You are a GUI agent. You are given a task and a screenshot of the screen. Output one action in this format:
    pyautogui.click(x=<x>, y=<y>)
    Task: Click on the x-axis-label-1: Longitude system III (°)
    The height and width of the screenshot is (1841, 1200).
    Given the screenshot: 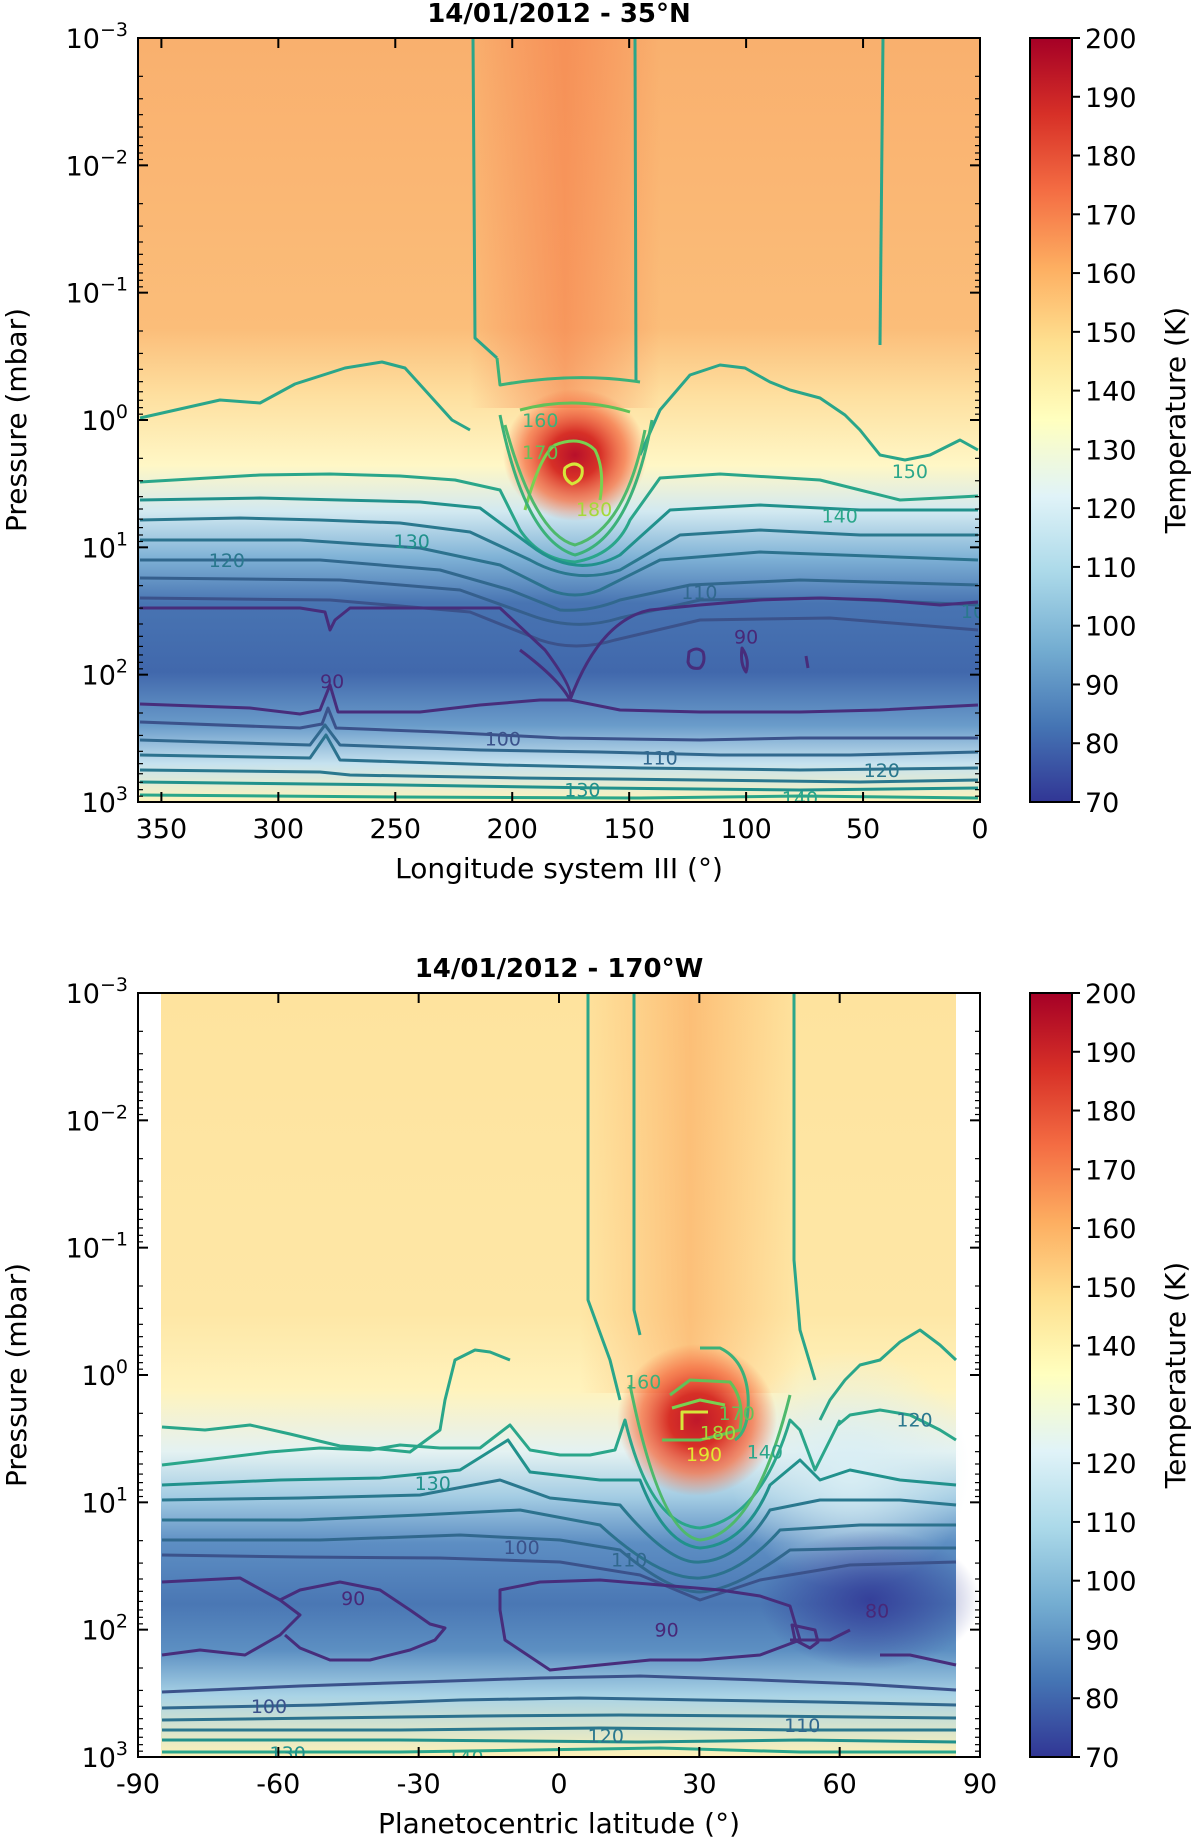 What is the action you would take?
    pyautogui.click(x=559, y=868)
    